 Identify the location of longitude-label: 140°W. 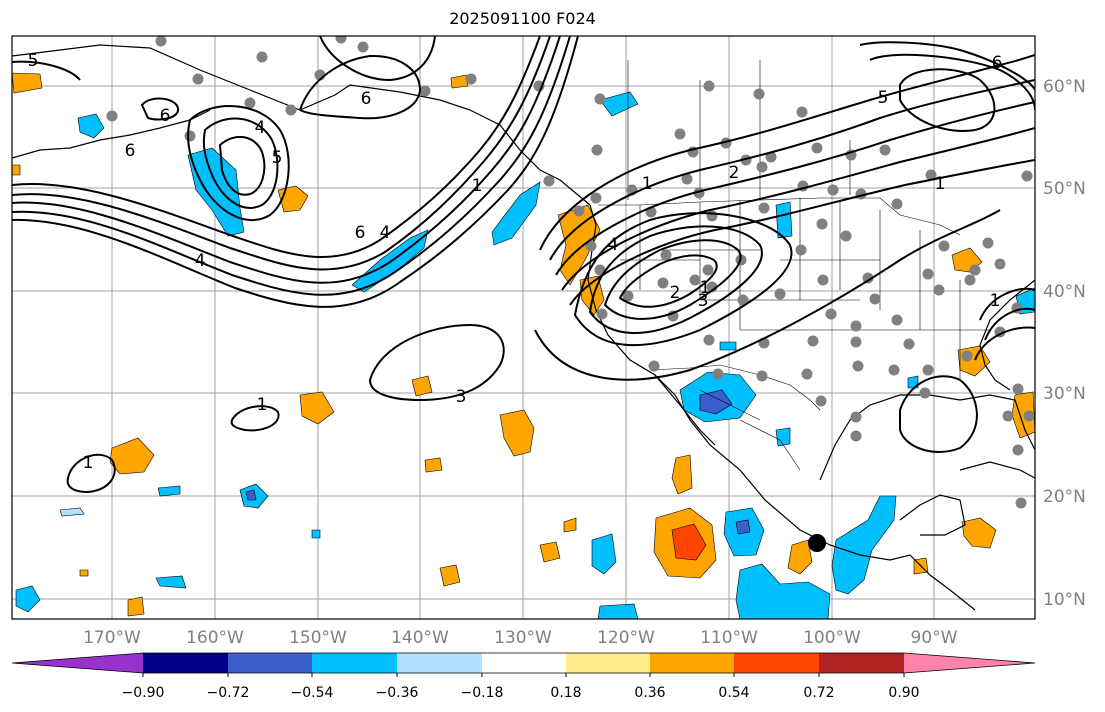
(420, 638).